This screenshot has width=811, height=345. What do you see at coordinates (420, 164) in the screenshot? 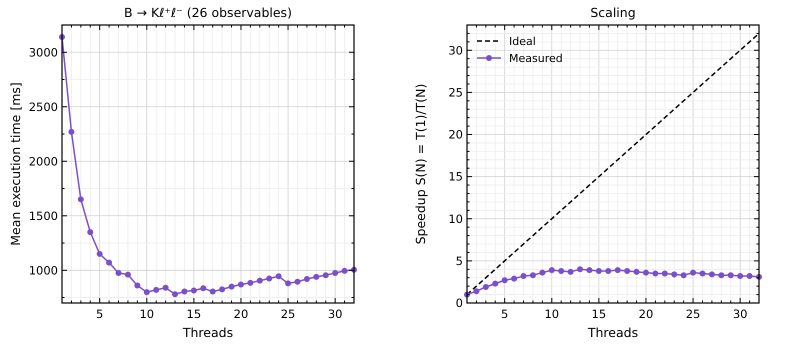
I see `y-axis-title: Speedup S(N) = T(1)/T(N)` at bounding box center [420, 164].